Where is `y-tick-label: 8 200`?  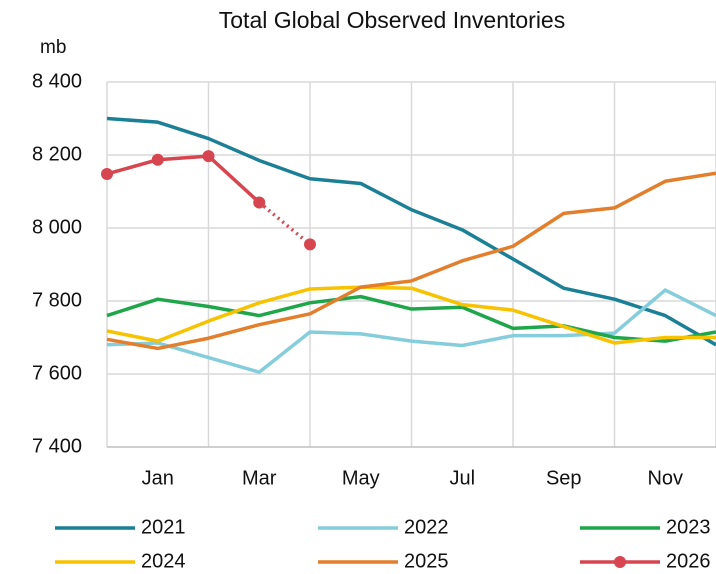
y-tick-label: 8 200 is located at coordinates (57, 154).